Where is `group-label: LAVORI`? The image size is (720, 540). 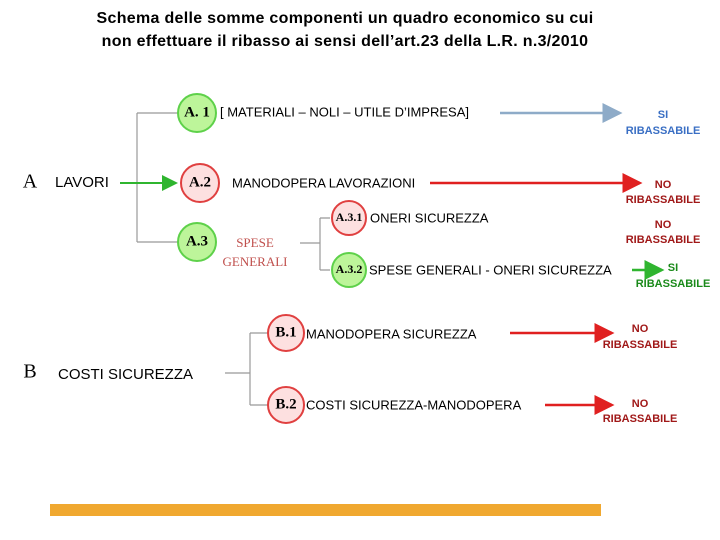
group-label: LAVORI is located at coordinates (82, 182).